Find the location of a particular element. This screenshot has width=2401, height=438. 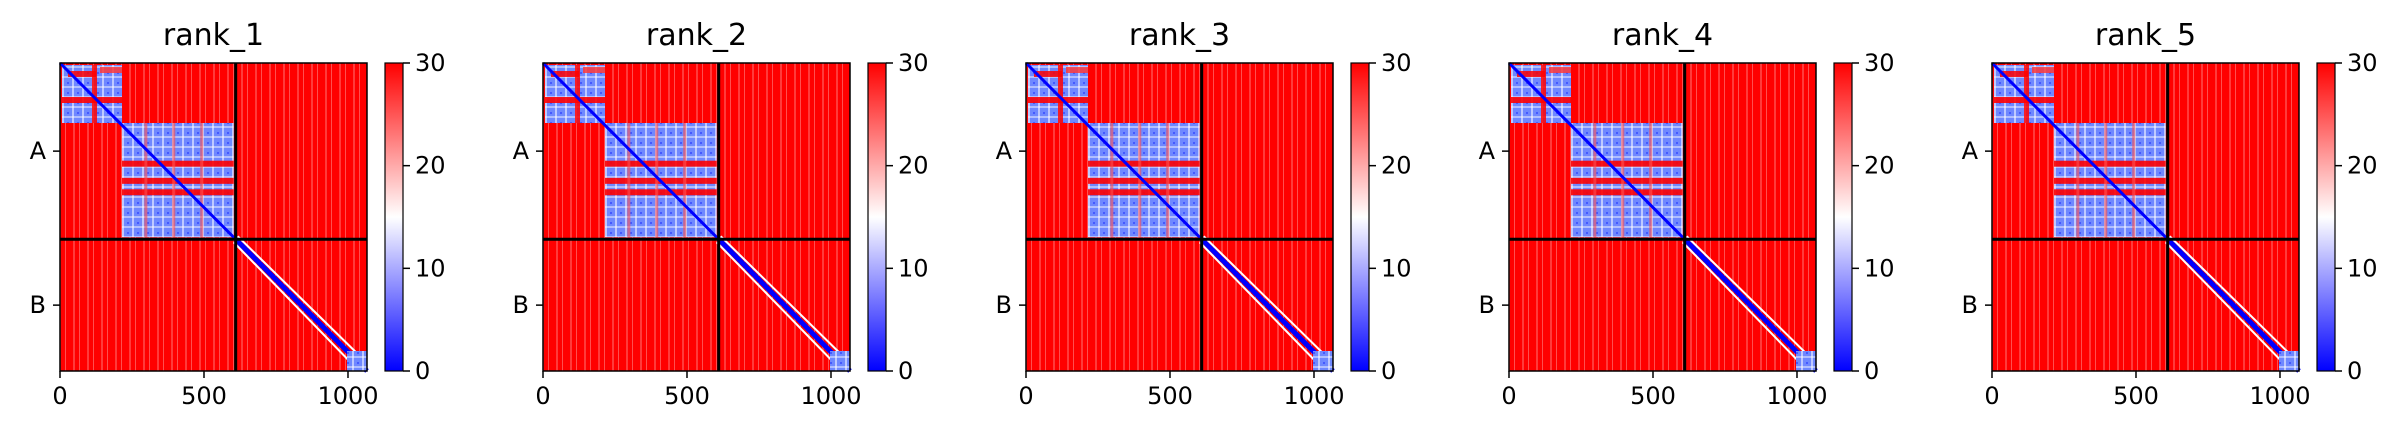

panel-3-stripe-v2 is located at coordinates (1140, 180).